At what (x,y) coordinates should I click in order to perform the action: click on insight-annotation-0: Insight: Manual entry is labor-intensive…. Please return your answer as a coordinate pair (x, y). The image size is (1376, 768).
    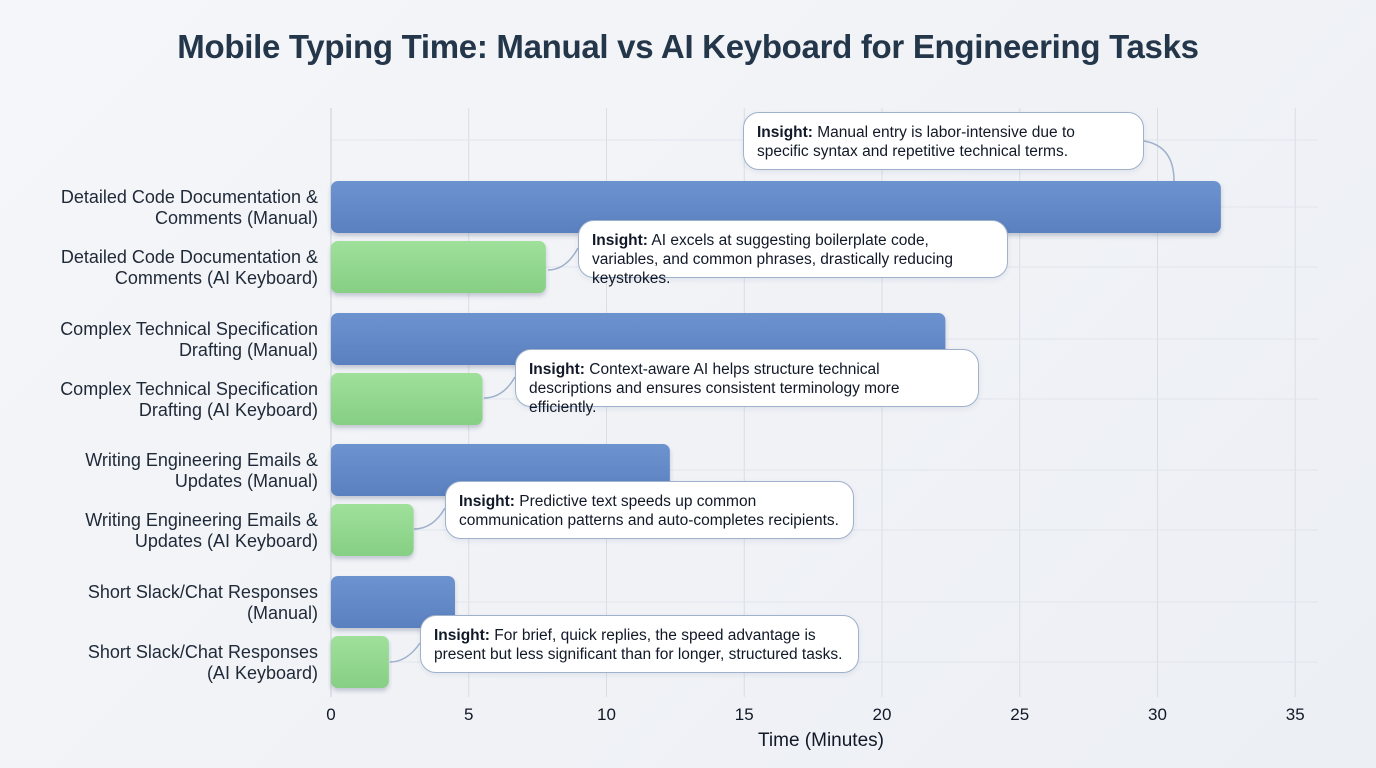
    Looking at the image, I should click on (943, 141).